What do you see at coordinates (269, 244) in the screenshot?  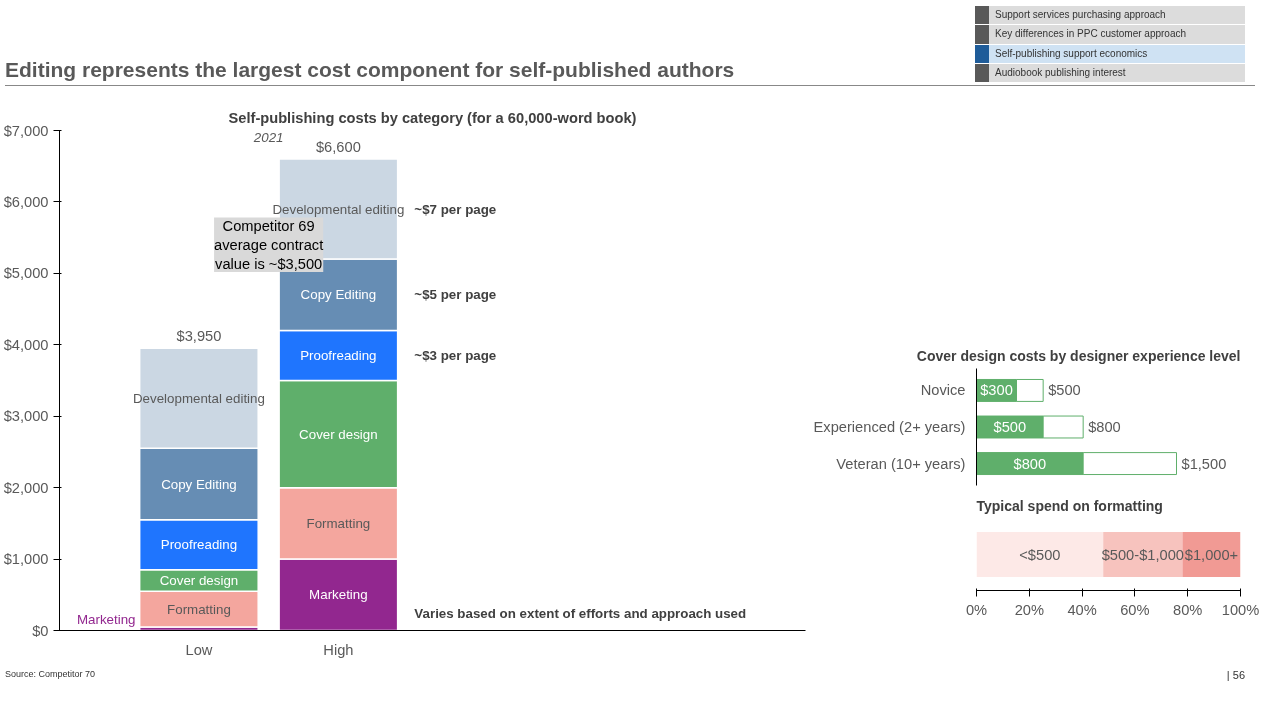 I see `annotation: Competitor 69 average contract value is ~$3,500` at bounding box center [269, 244].